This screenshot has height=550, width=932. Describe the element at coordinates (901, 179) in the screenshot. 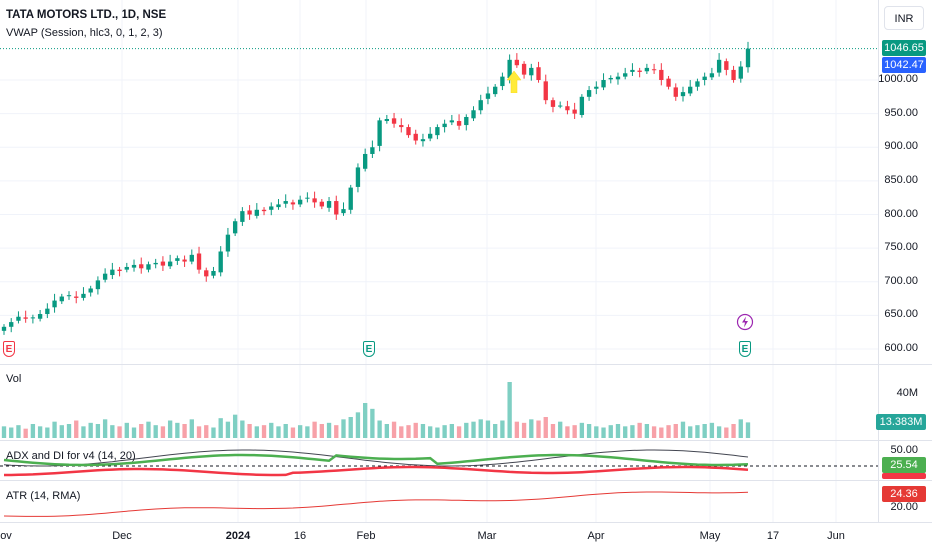

I see `price-axis-label: 850.00` at that location.